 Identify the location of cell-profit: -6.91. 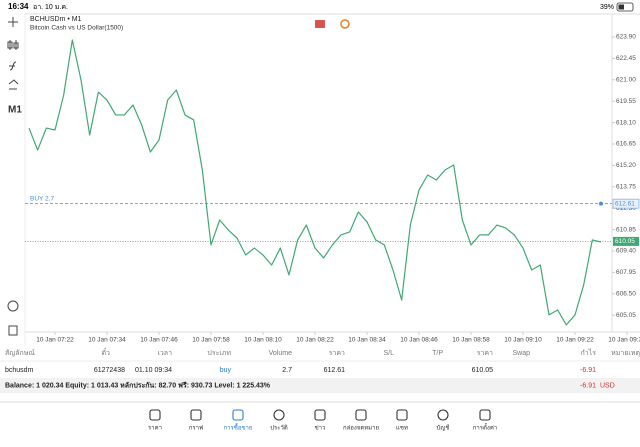
(588, 370).